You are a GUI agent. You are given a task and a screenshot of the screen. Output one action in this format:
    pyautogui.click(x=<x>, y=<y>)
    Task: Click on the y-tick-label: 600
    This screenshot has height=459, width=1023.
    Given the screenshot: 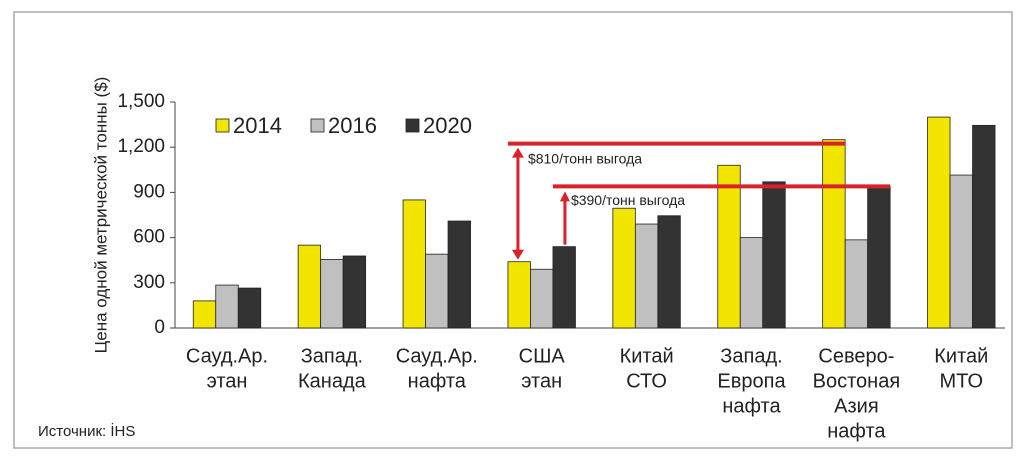 What is the action you would take?
    pyautogui.click(x=149, y=237)
    